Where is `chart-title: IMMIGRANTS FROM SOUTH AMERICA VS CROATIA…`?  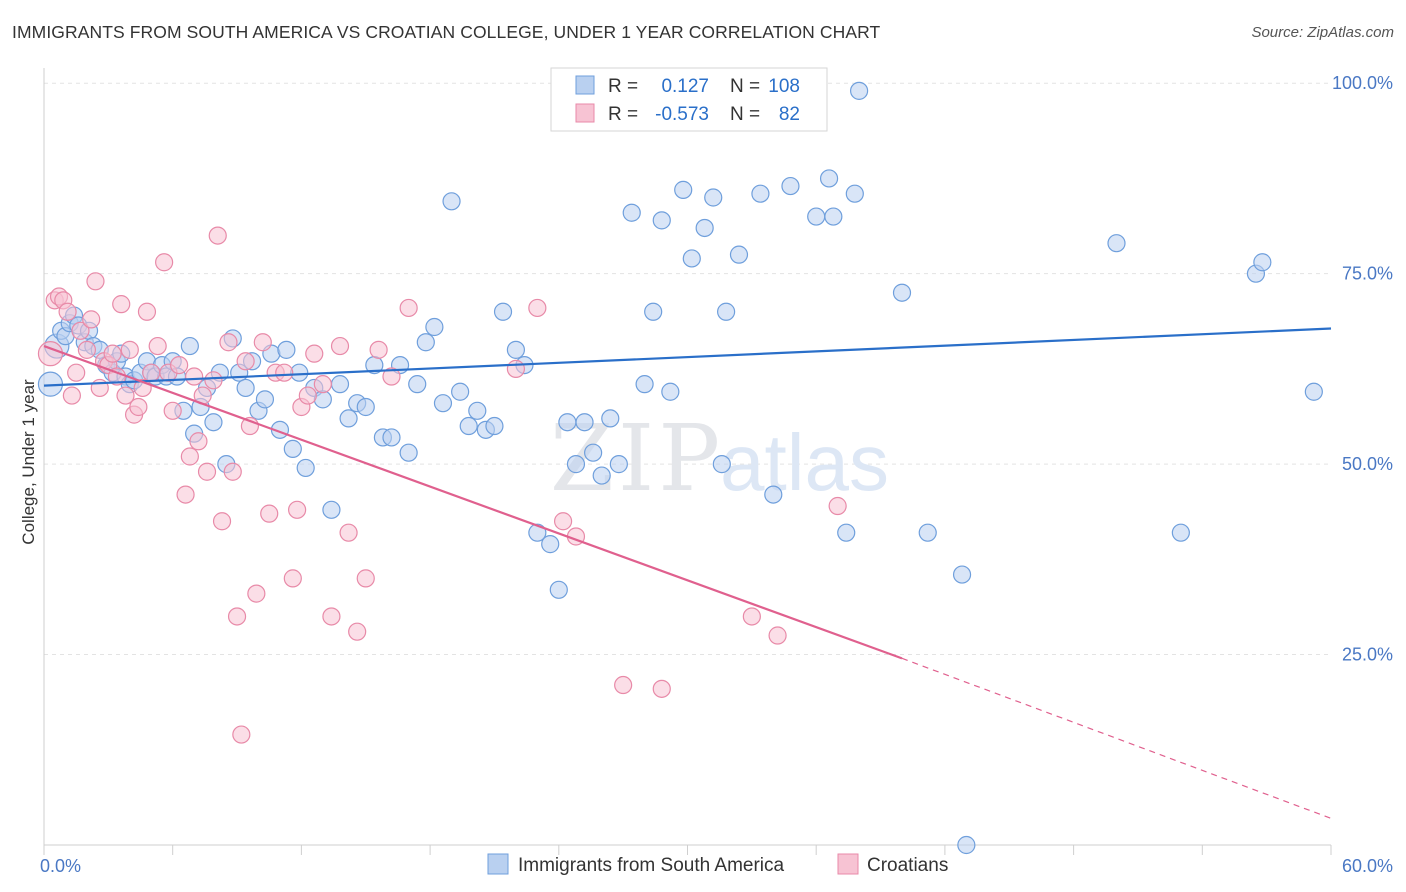
chart-title: IMMIGRANTS FROM SOUTH AMERICA VS CROATIA… is located at coordinates (446, 32).